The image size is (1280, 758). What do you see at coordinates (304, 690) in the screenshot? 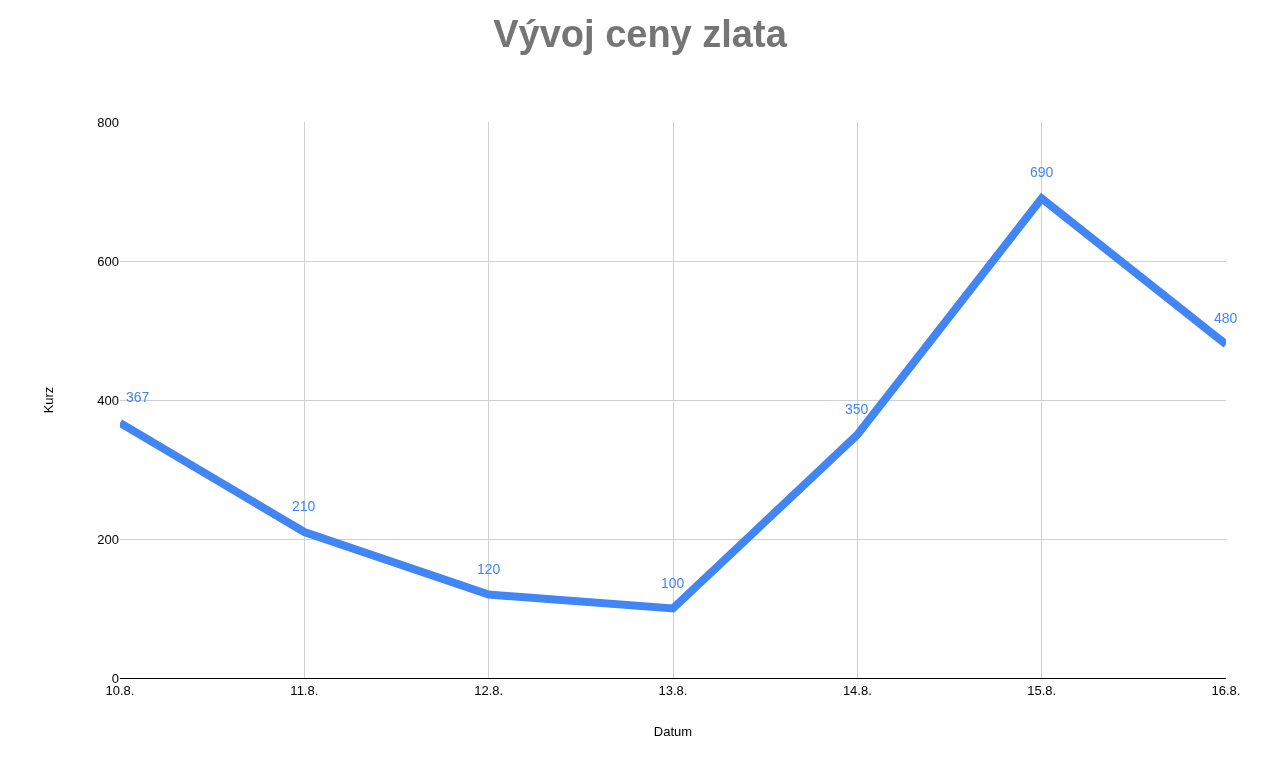
I see `x-tick-label: 11.8.` at bounding box center [304, 690].